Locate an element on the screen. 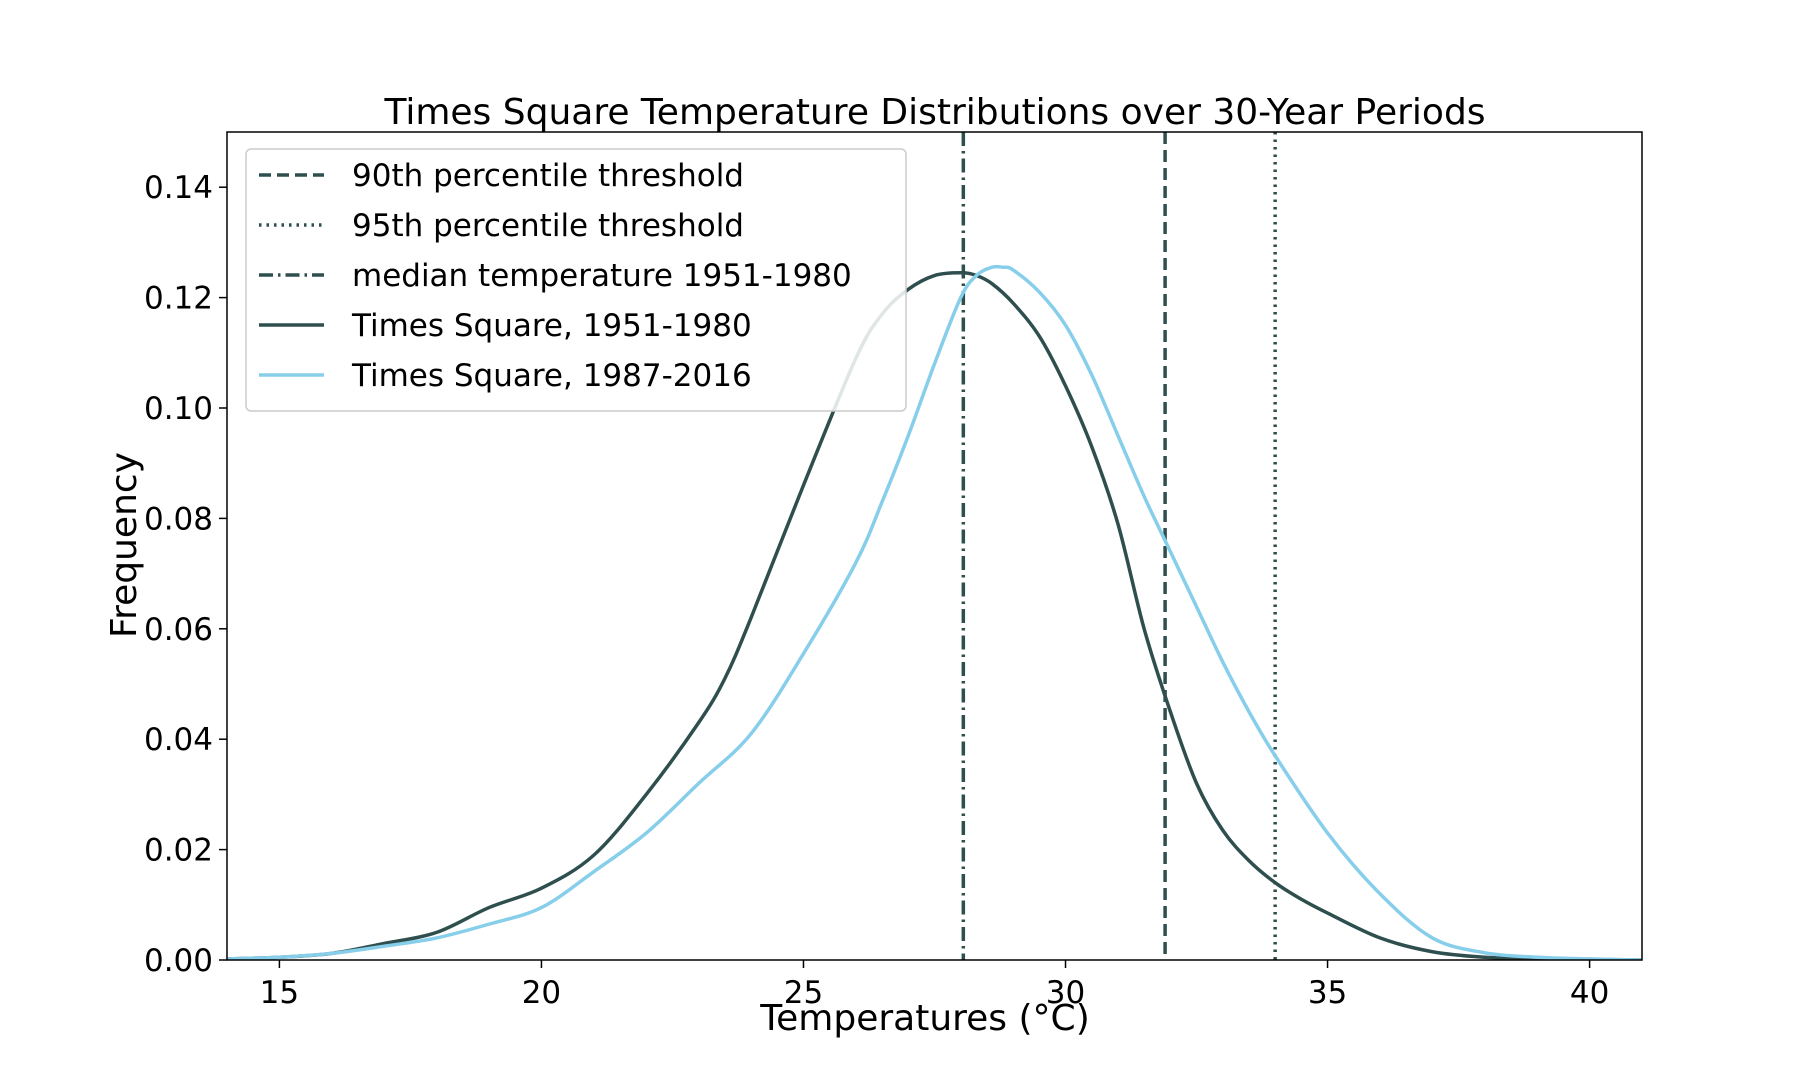  y-tick-label: 0.10 is located at coordinates (178, 409).